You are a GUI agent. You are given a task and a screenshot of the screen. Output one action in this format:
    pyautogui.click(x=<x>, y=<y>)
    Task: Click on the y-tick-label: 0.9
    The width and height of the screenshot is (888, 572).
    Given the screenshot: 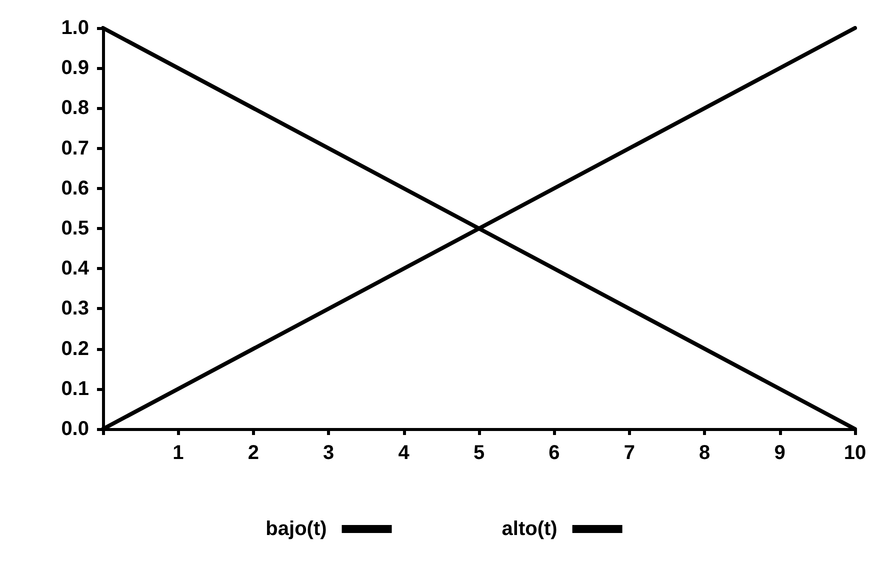 What is the action you would take?
    pyautogui.click(x=75, y=68)
    